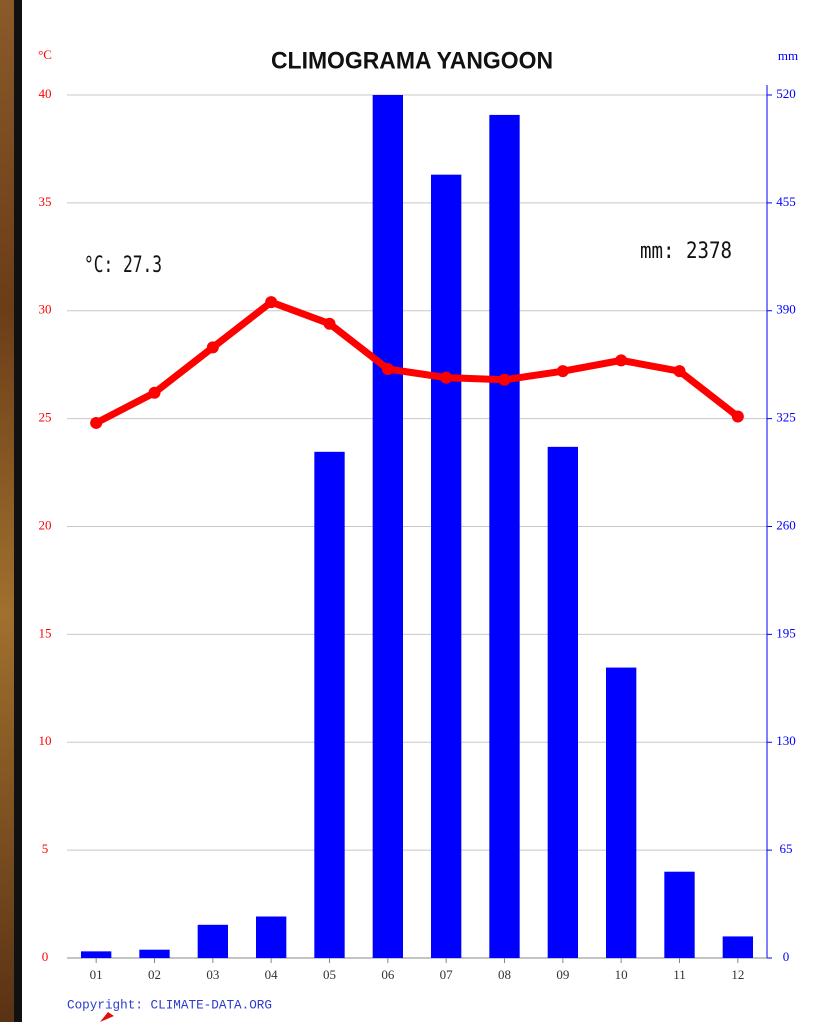  I want to click on x-tick-label: 11, so click(679, 974).